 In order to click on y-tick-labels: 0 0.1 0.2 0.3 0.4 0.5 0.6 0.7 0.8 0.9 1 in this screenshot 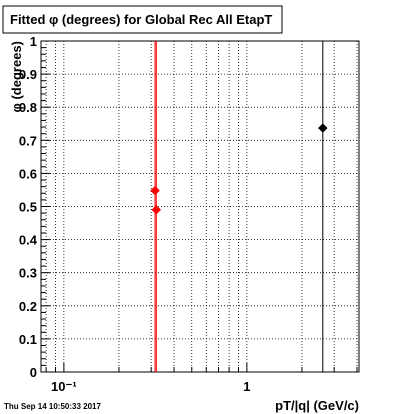, I will do `click(28, 207)`.